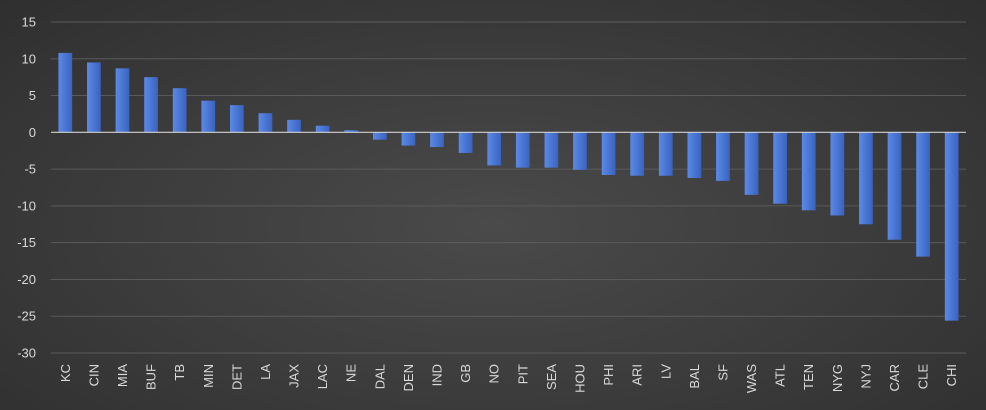  What do you see at coordinates (694, 155) in the screenshot?
I see `bar-bal` at bounding box center [694, 155].